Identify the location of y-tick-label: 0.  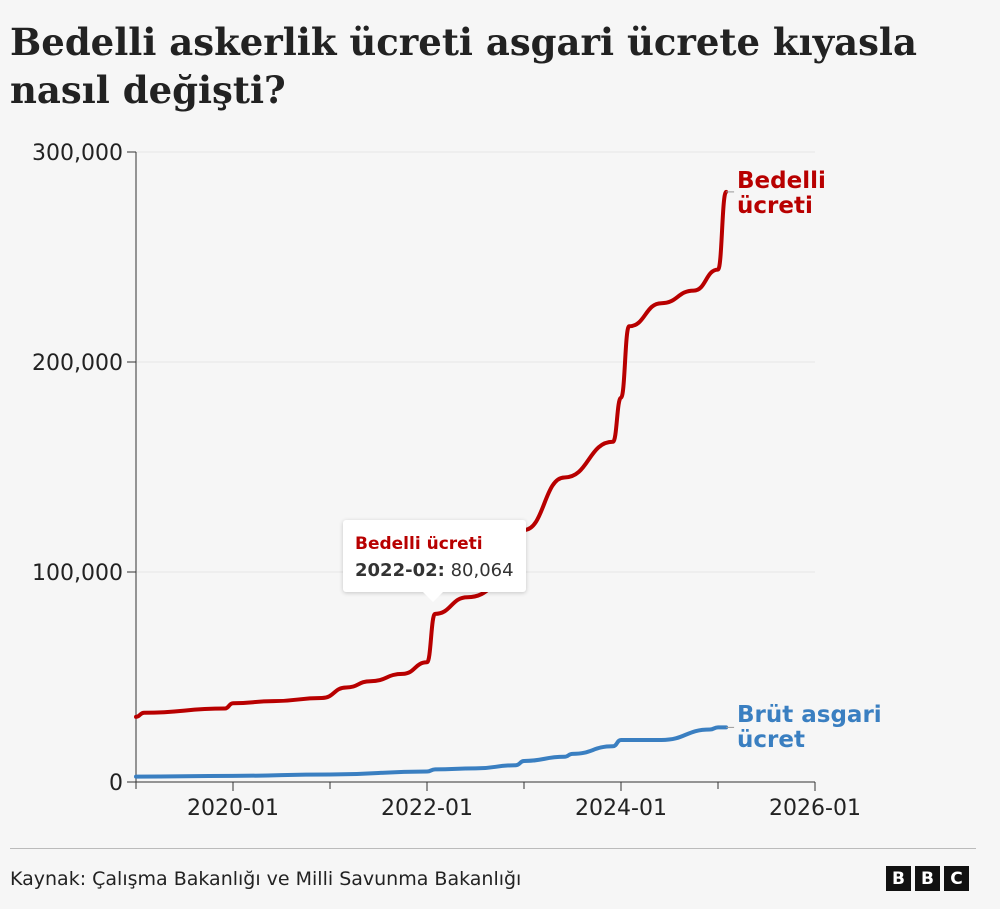
(116, 783).